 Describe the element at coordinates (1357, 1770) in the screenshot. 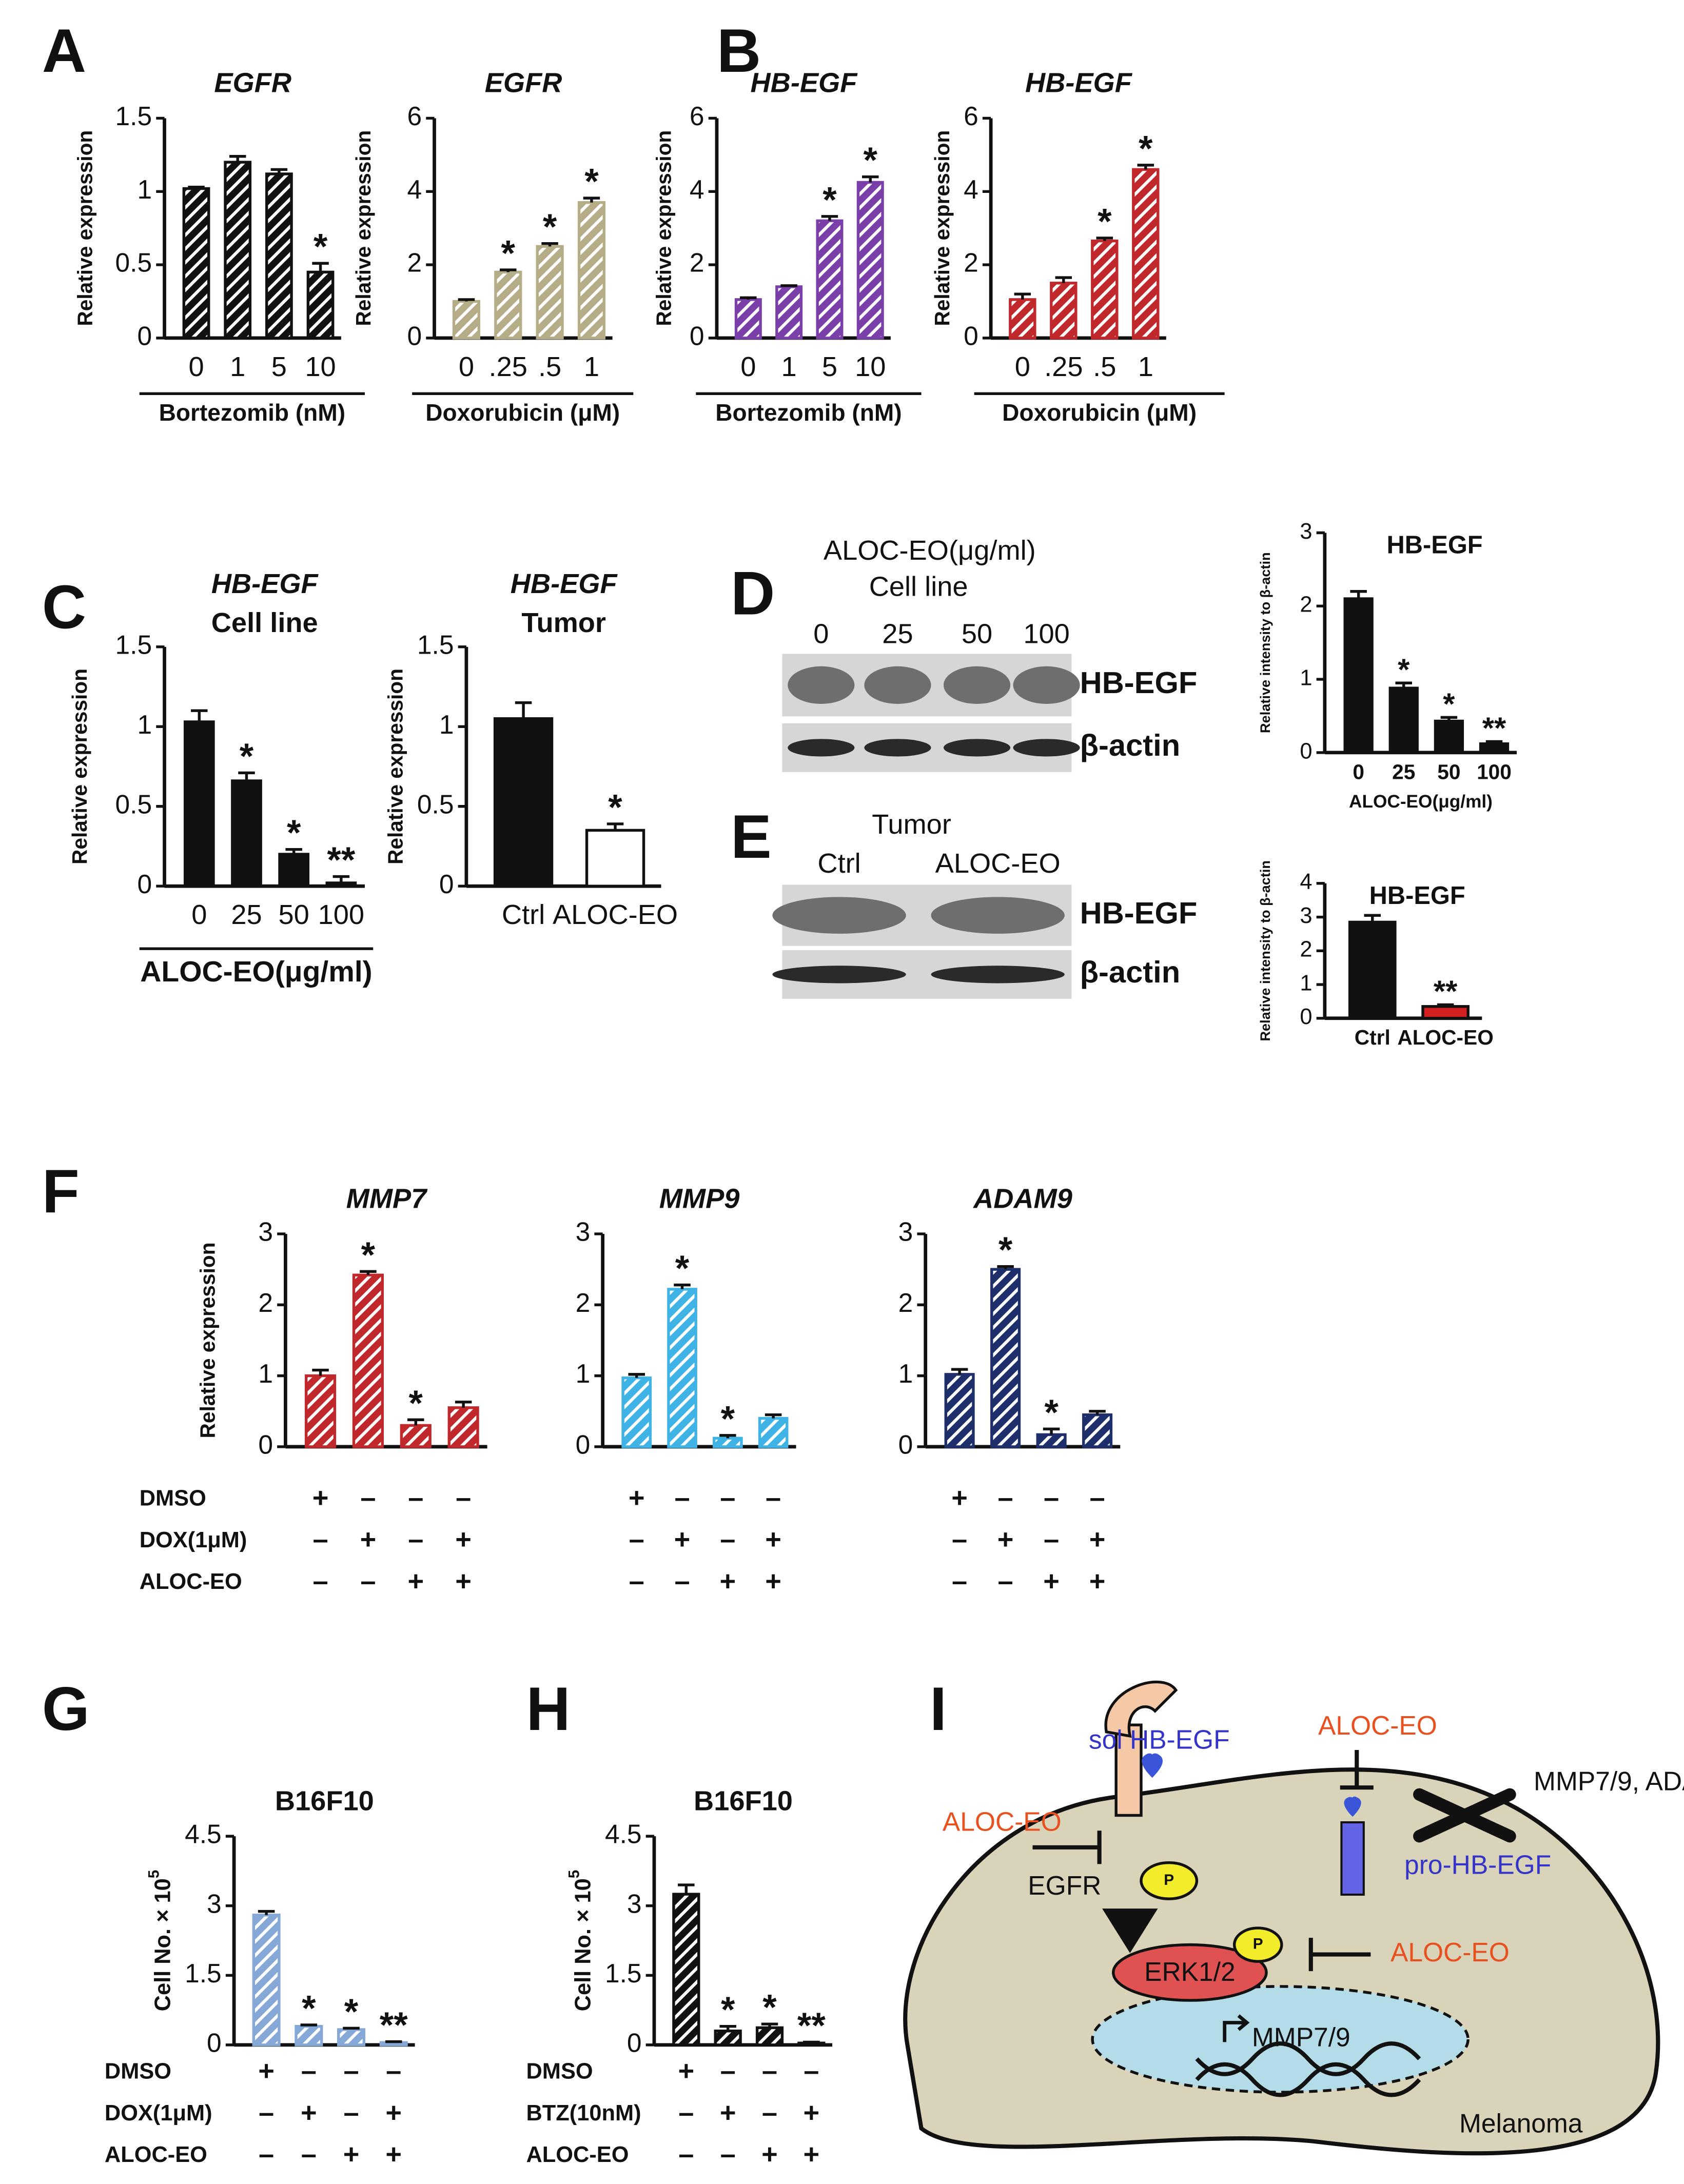

I see `inhibition-protease` at that location.